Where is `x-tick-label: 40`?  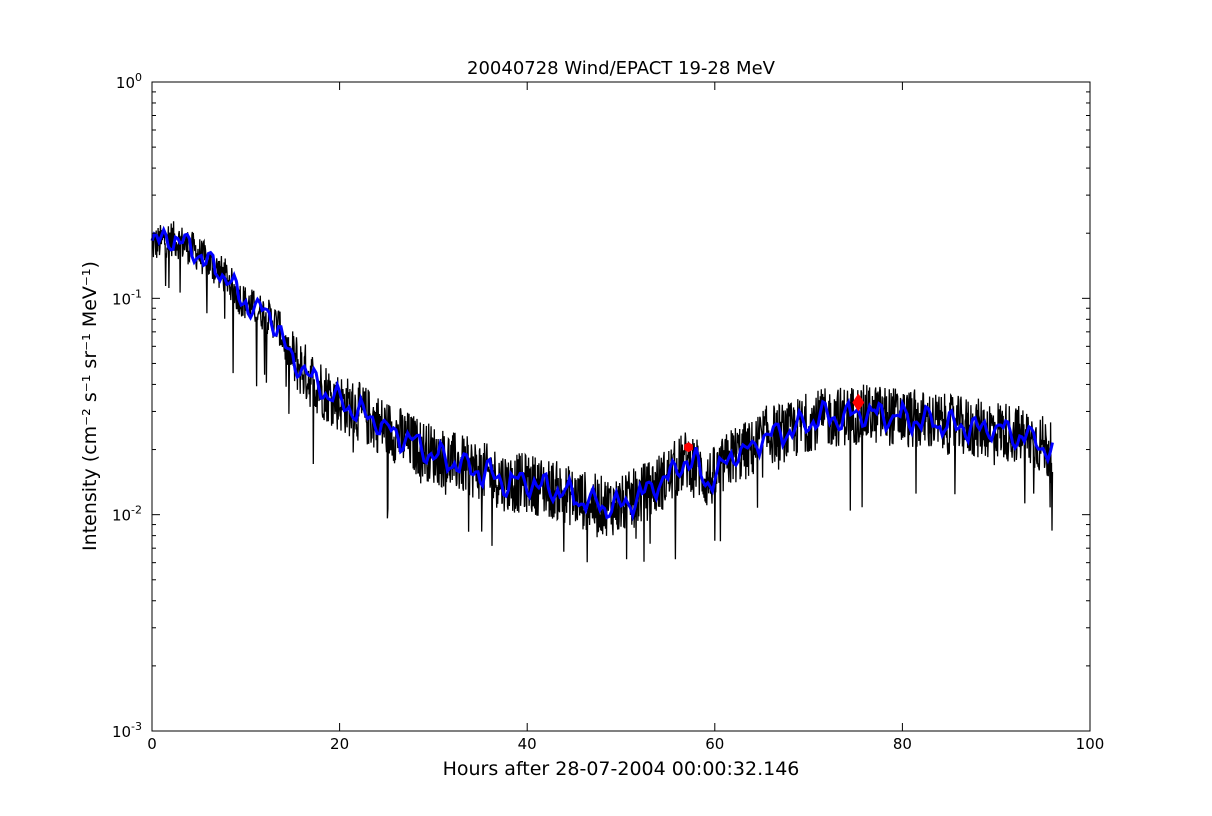 x-tick-label: 40 is located at coordinates (527, 744).